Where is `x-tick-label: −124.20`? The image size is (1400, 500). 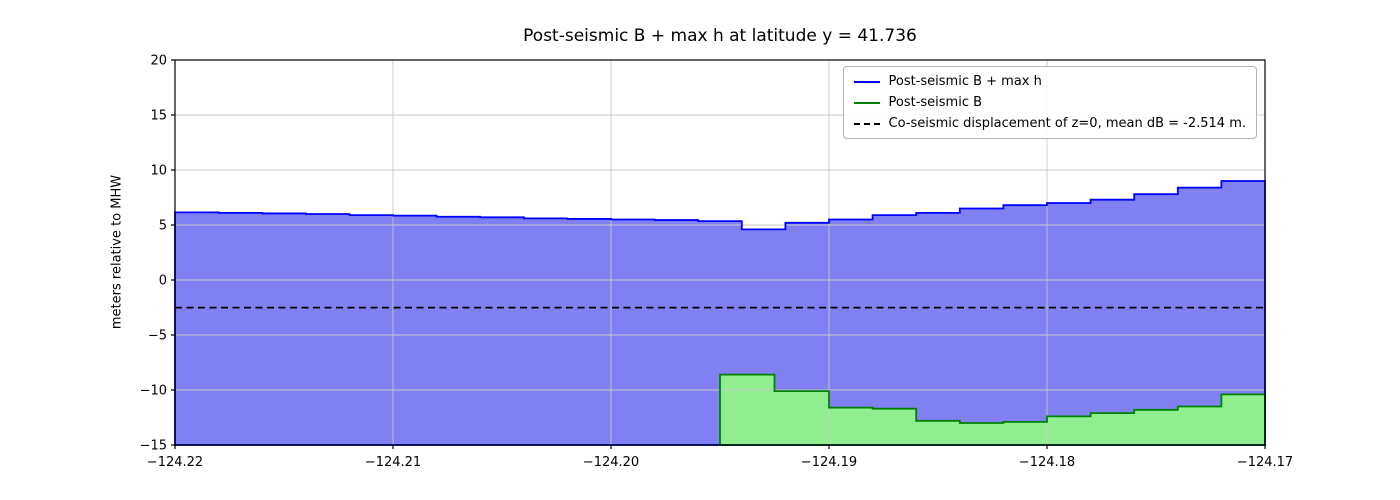
x-tick-label: −124.20 is located at coordinates (611, 462).